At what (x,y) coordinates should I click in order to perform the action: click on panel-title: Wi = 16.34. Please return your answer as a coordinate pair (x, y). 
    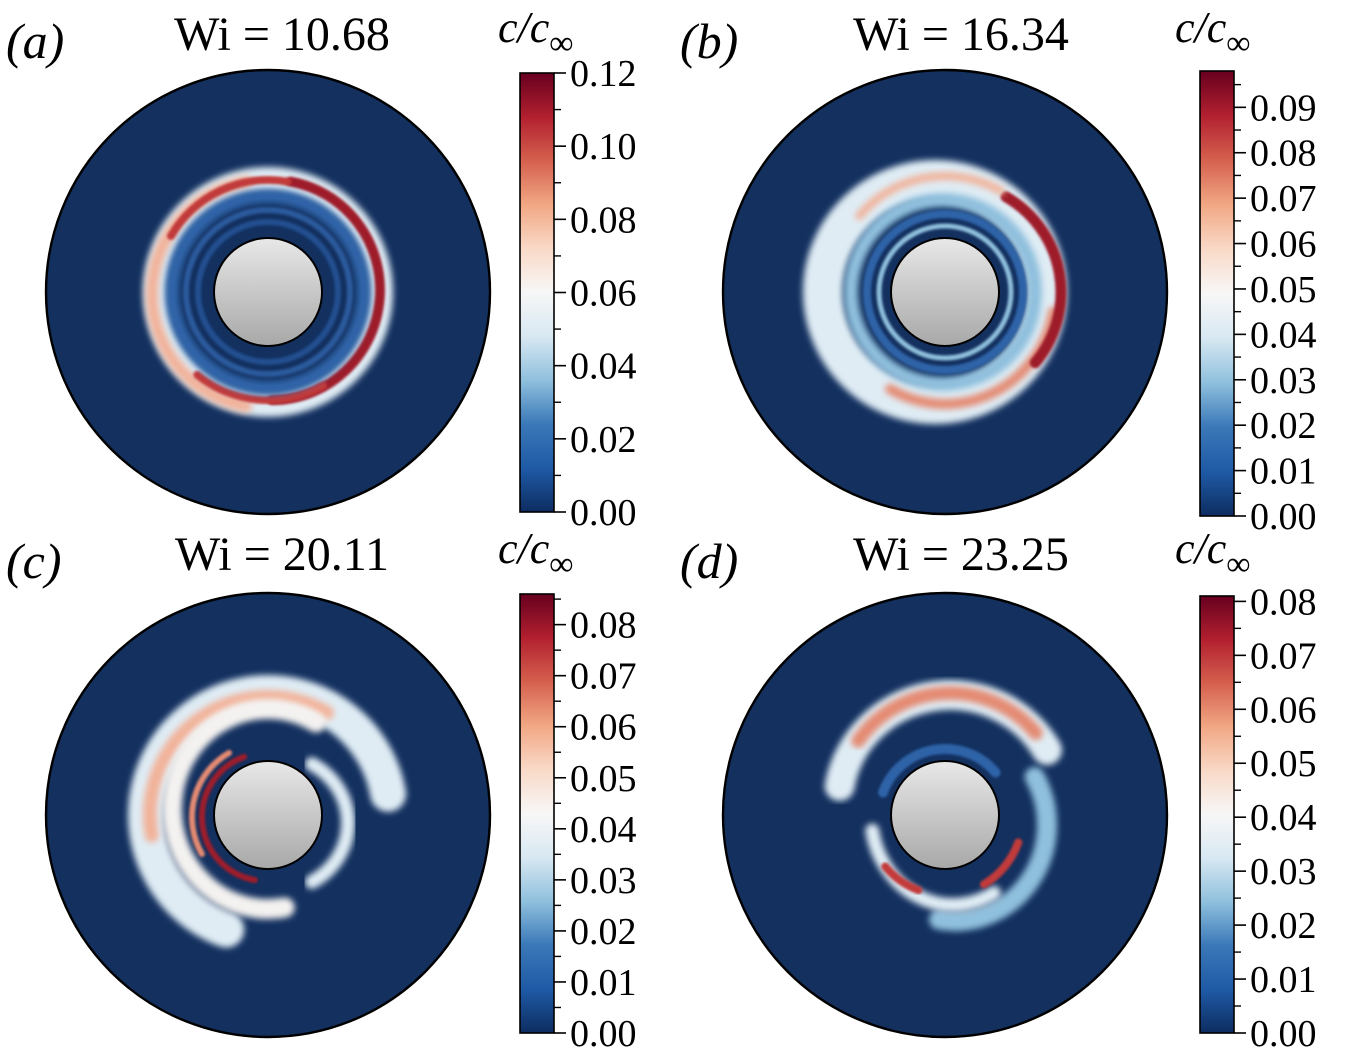
    Looking at the image, I should click on (961, 34).